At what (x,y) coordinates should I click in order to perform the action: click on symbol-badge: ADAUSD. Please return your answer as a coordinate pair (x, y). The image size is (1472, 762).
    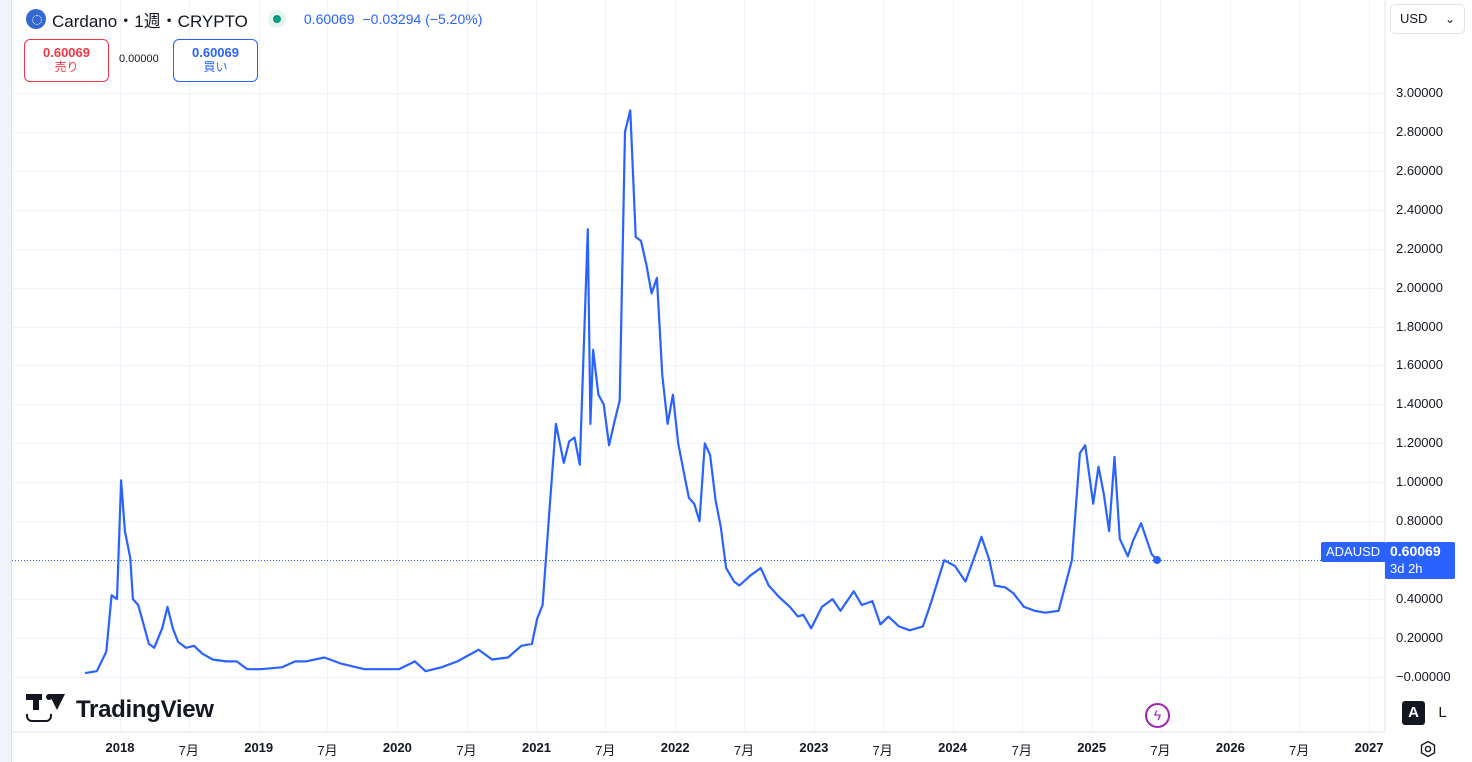
    Looking at the image, I should click on (1353, 552).